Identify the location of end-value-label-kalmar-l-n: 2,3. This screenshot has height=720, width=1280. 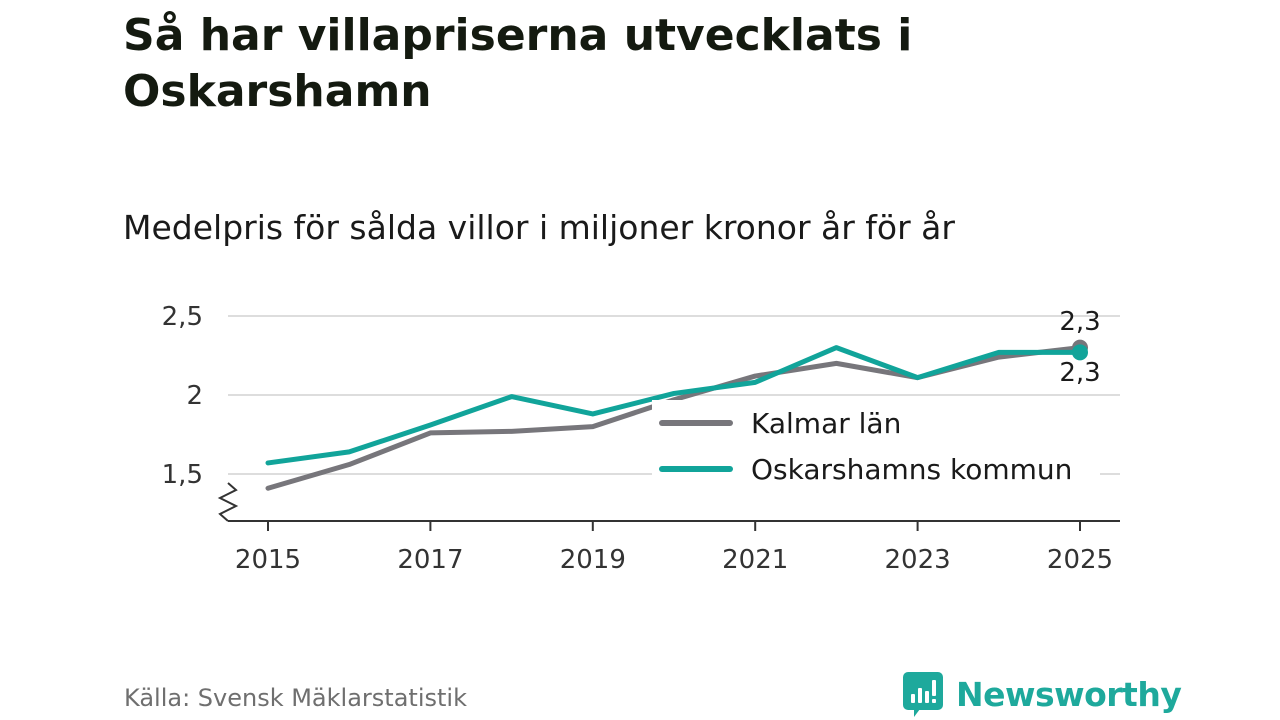
(1079, 322).